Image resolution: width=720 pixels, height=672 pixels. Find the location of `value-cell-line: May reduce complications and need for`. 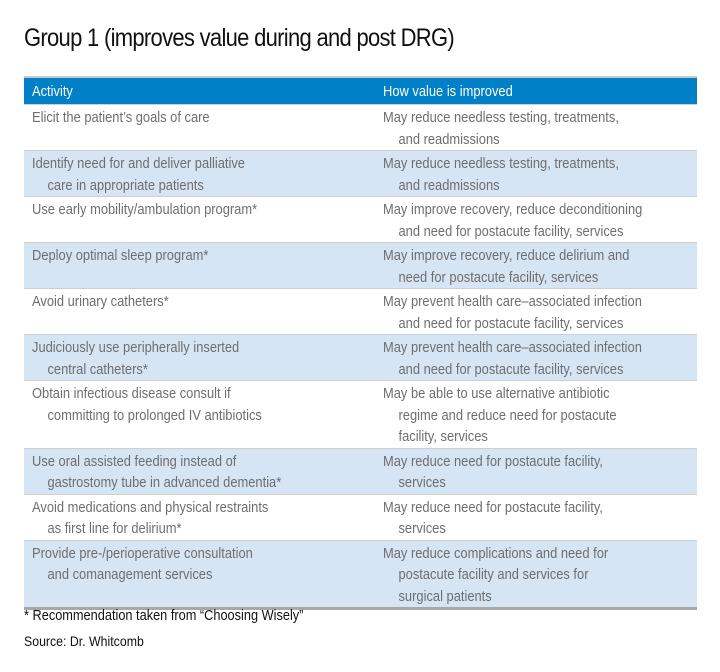

value-cell-line: May reduce complications and need for is located at coordinates (496, 553).